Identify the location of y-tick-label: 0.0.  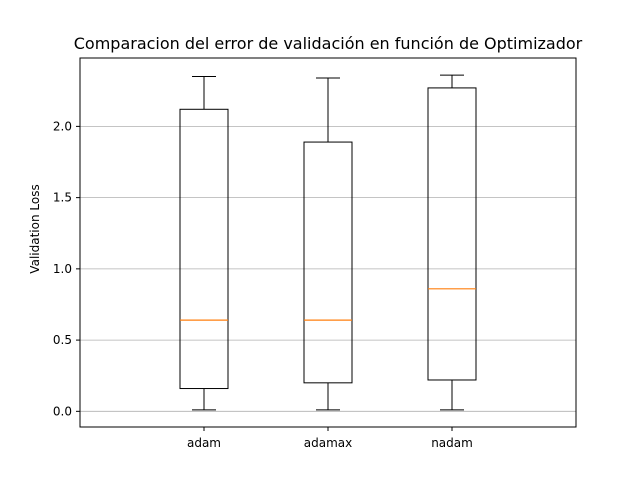
(62, 411).